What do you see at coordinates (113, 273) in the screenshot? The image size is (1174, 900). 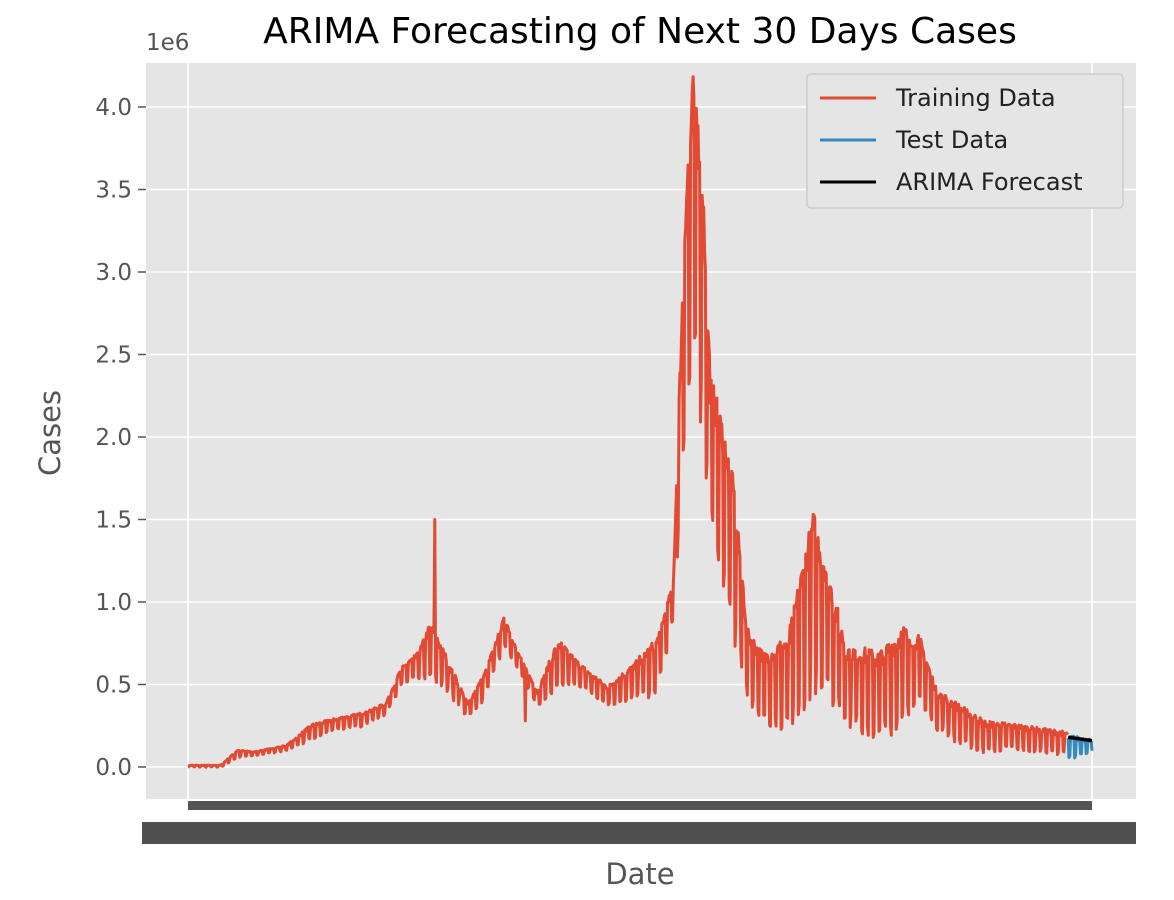 I see `y-tick-label: 3.0` at bounding box center [113, 273].